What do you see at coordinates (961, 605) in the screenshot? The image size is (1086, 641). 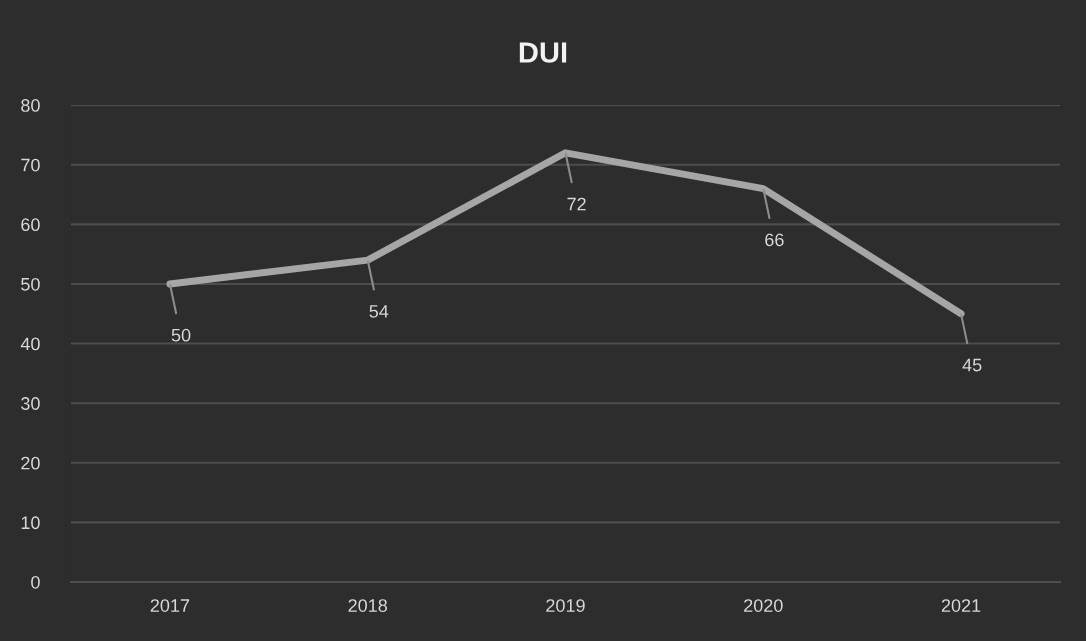 I see `x-tick-label: 2021` at bounding box center [961, 605].